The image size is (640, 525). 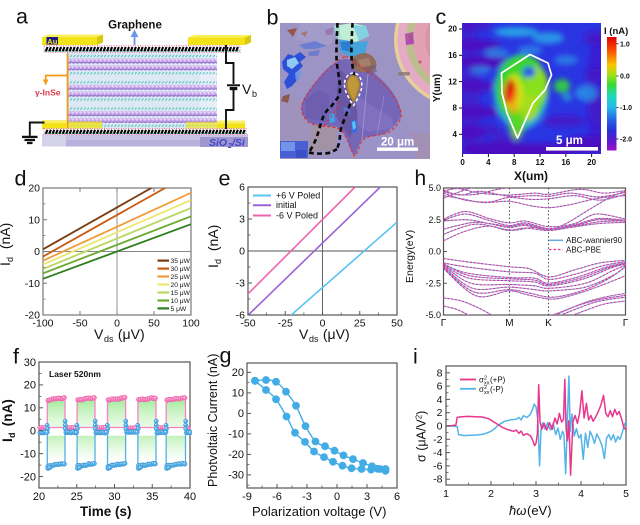 I want to click on svg-text: σ (μA/V2), so click(x=422, y=436).